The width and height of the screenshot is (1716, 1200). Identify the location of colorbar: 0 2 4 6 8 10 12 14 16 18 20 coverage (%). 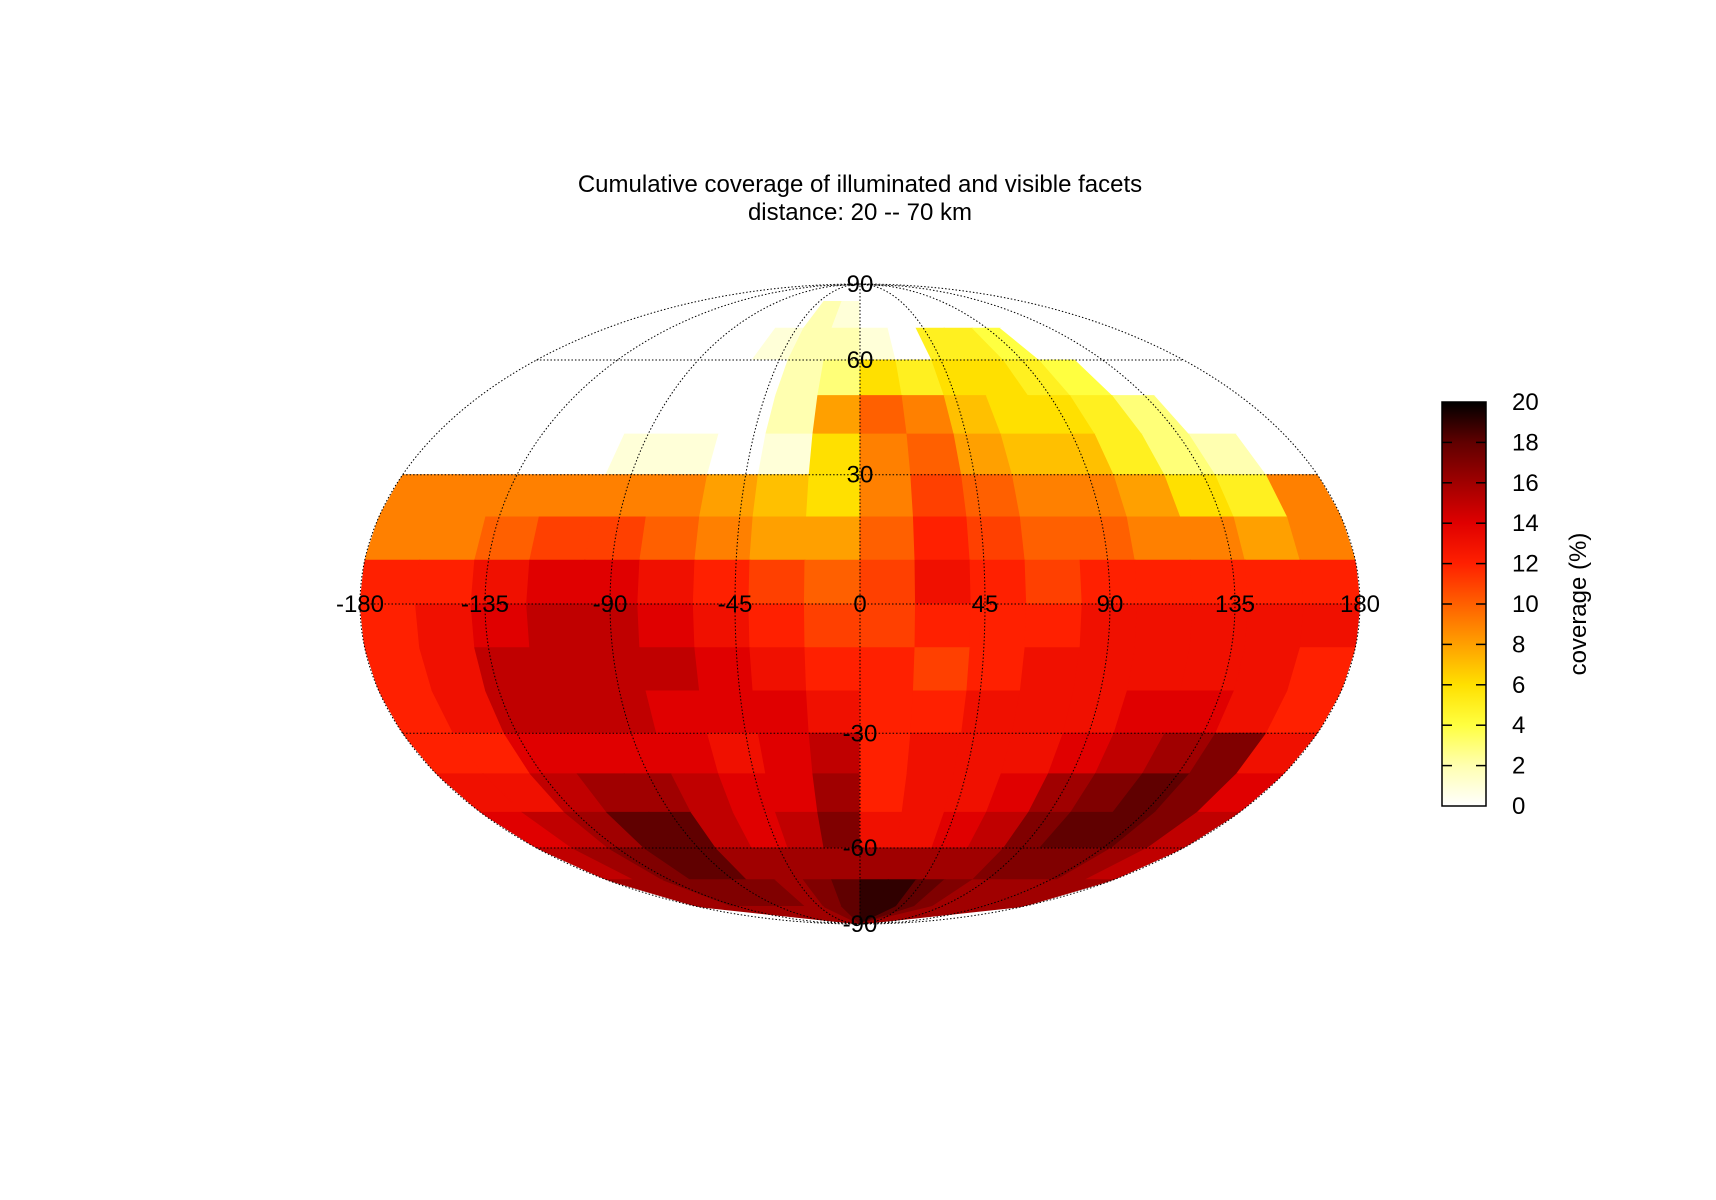
(1516, 604).